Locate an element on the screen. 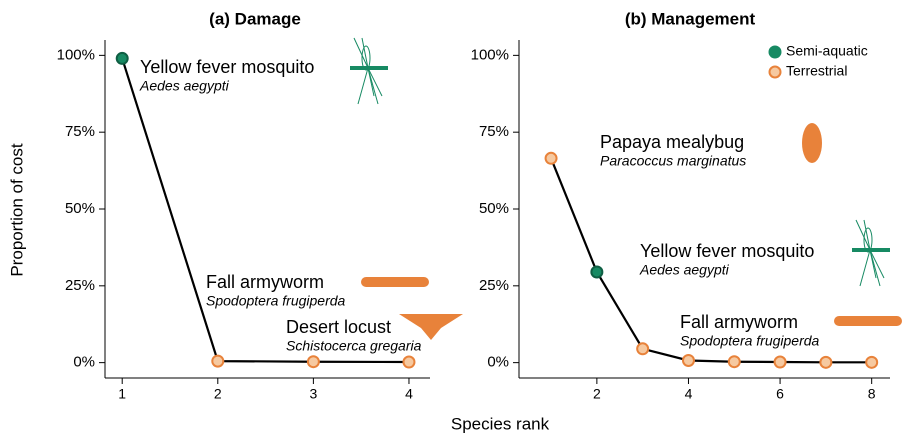 Image resolution: width=909 pixels, height=438 pixels. chart-title: (b) Management is located at coordinates (690, 18).